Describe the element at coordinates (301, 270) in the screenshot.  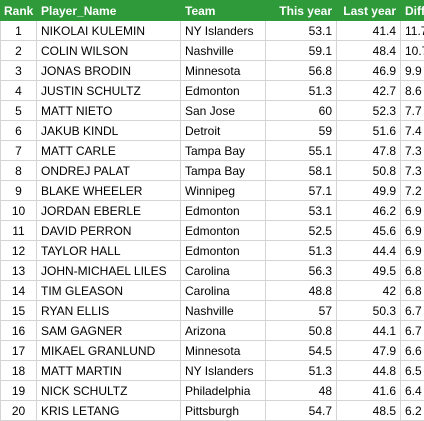
I see `this-year-cell: 56.3` at that location.